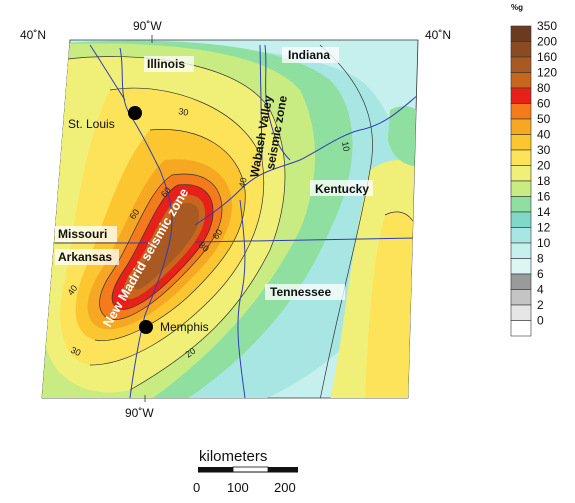  What do you see at coordinates (544, 166) in the screenshot?
I see `legend-label: 20` at bounding box center [544, 166].